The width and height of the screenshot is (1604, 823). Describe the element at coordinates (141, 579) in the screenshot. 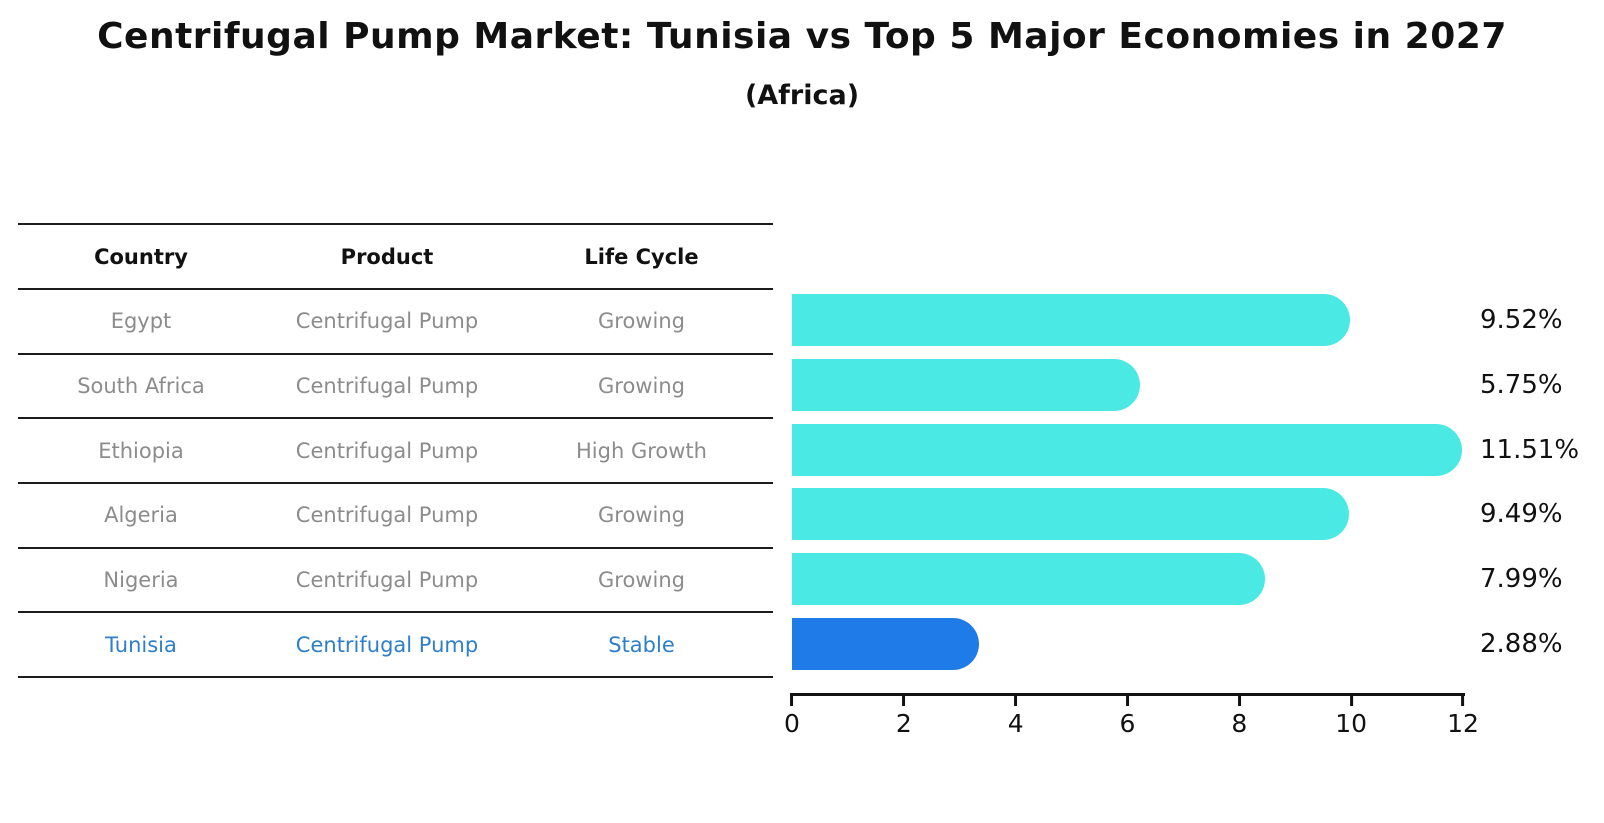

I see `country-cell: Nigeria` at that location.